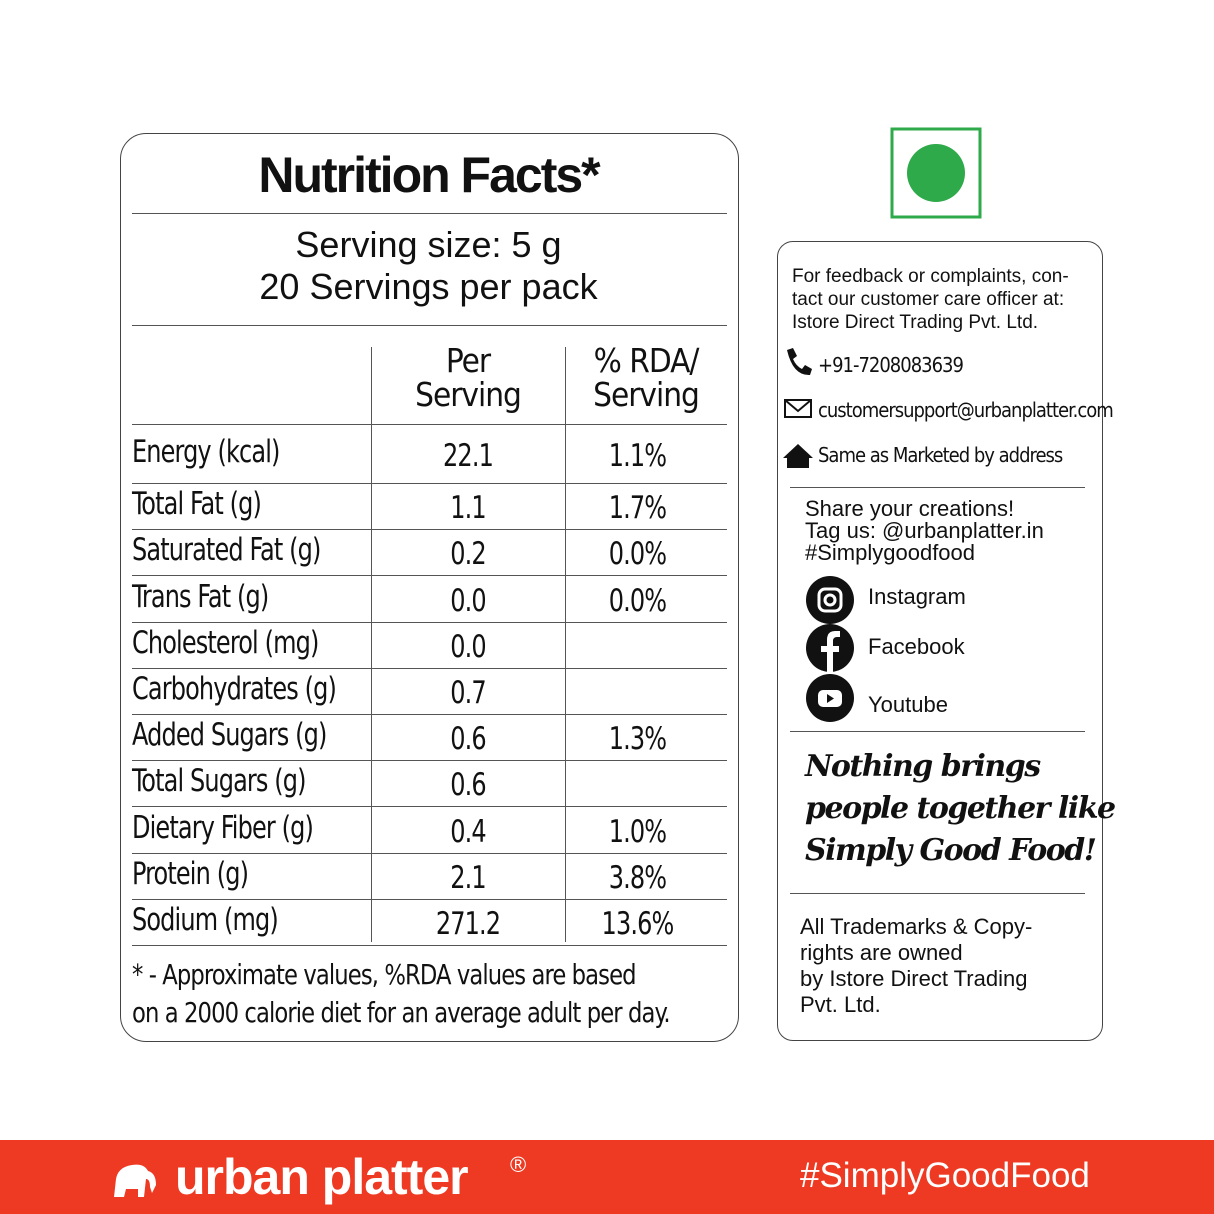 Image resolution: width=1214 pixels, height=1214 pixels. What do you see at coordinates (881, 952) in the screenshot?
I see `text-line: rights are owned` at bounding box center [881, 952].